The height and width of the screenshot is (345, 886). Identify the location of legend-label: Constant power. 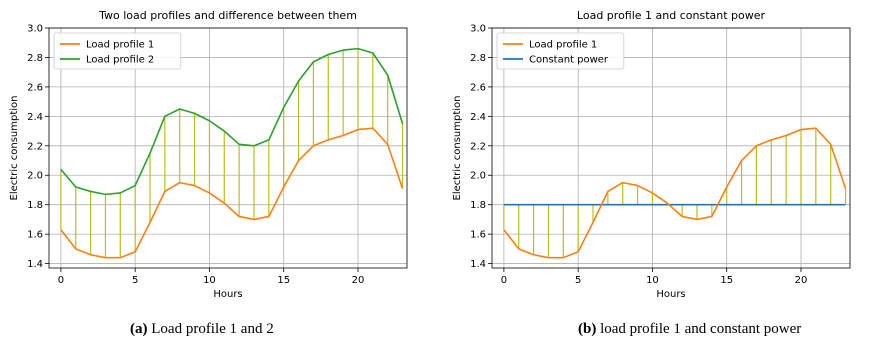
(569, 60).